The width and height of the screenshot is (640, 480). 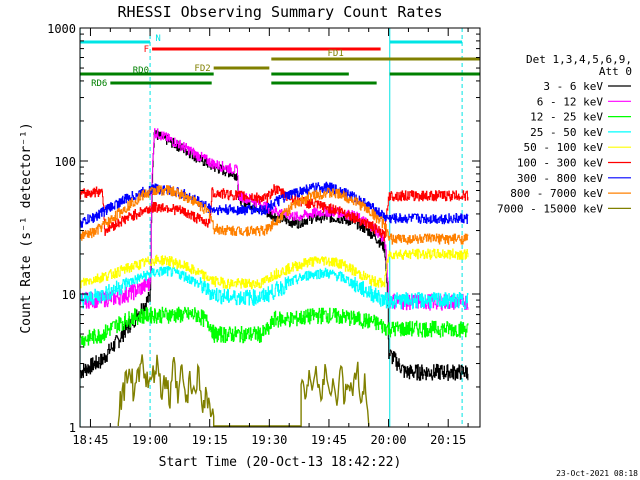 I want to click on legend-entry-label: 50 - 100 keV, so click(x=564, y=147).